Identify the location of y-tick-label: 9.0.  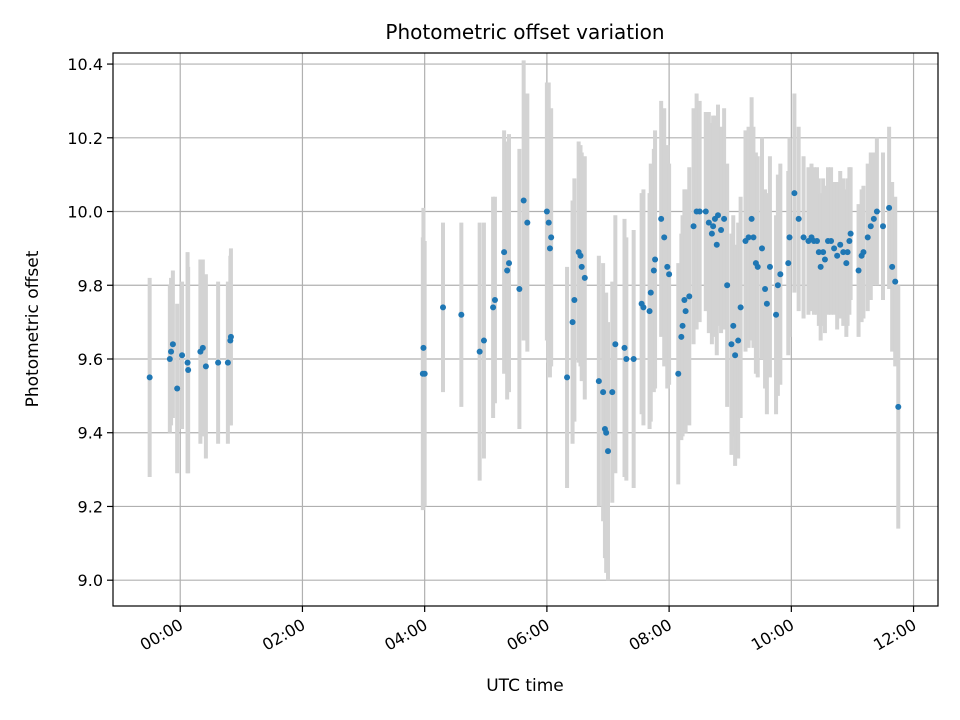
(90, 580).